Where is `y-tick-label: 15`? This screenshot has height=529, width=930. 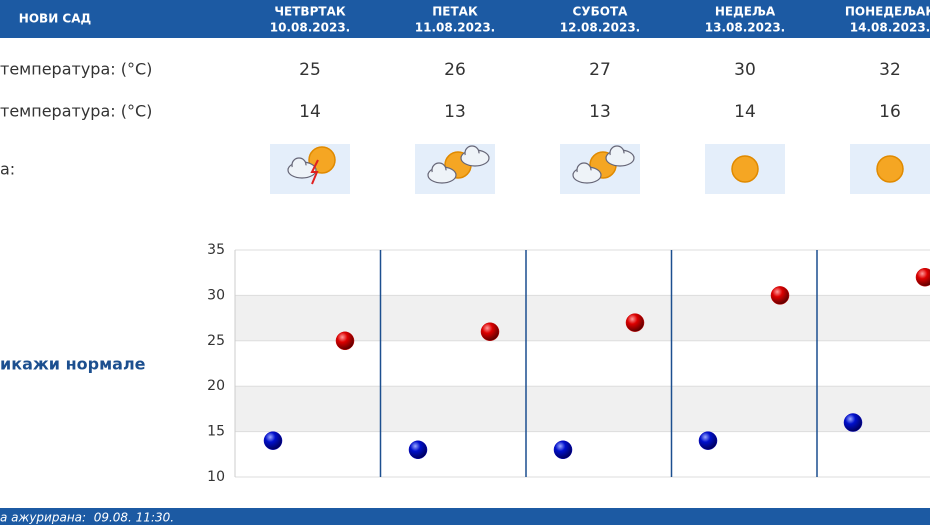
y-tick-label: 15 is located at coordinates (216, 432).